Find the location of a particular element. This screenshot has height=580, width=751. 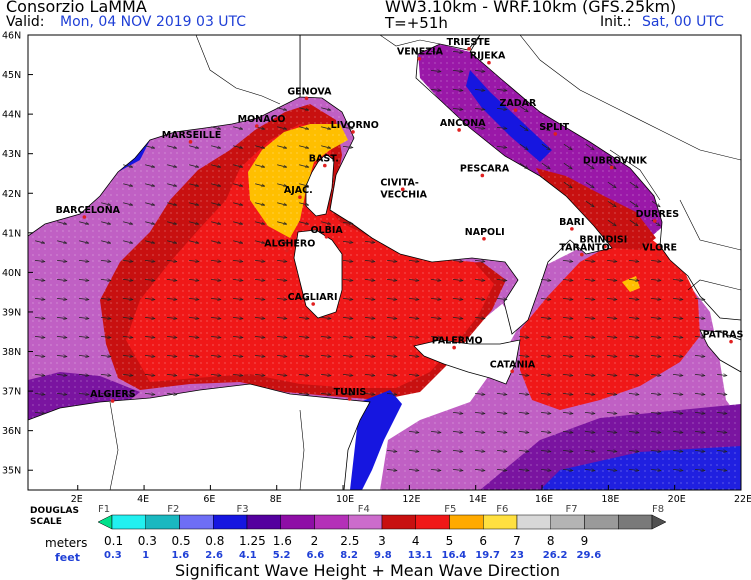

city-label: TARANTO is located at coordinates (584, 248).